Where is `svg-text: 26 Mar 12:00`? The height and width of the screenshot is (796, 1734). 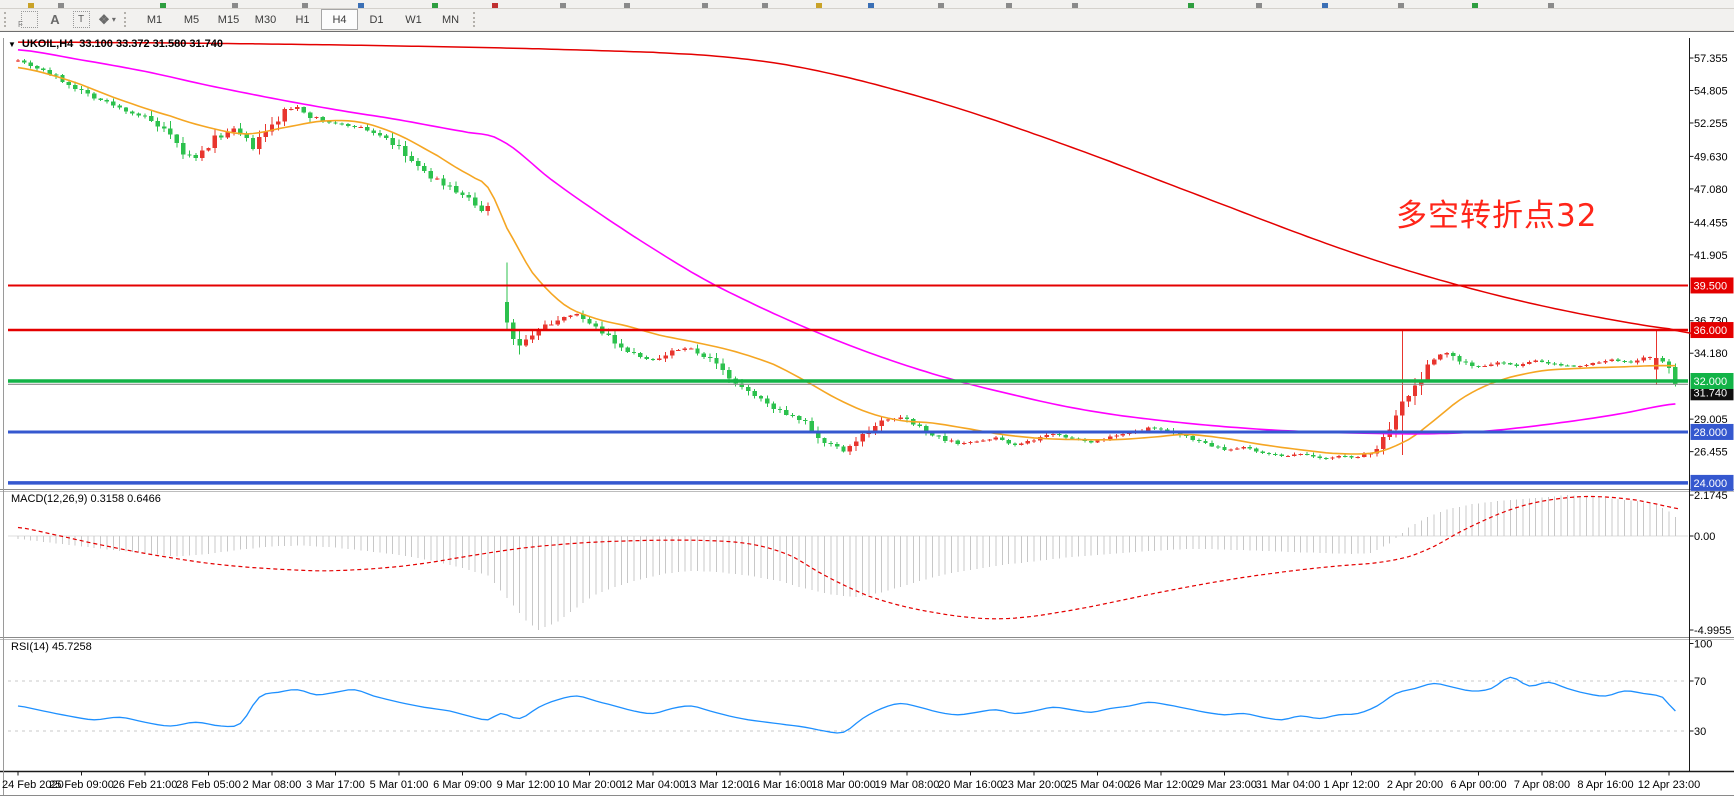
svg-text: 26 Mar 12:00 is located at coordinates (1161, 785).